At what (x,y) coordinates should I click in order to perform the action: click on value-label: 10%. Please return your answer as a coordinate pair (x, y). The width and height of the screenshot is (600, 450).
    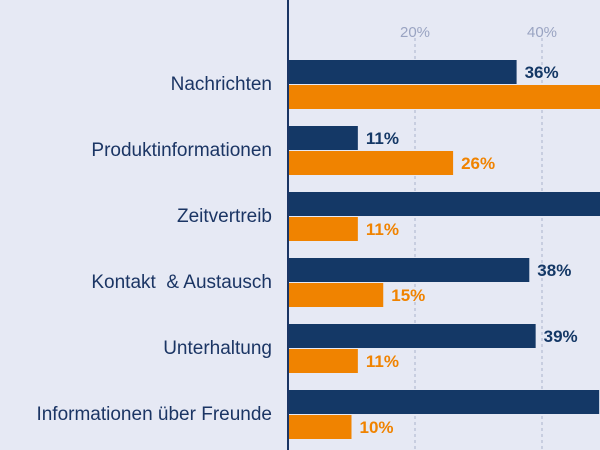
    Looking at the image, I should click on (377, 427).